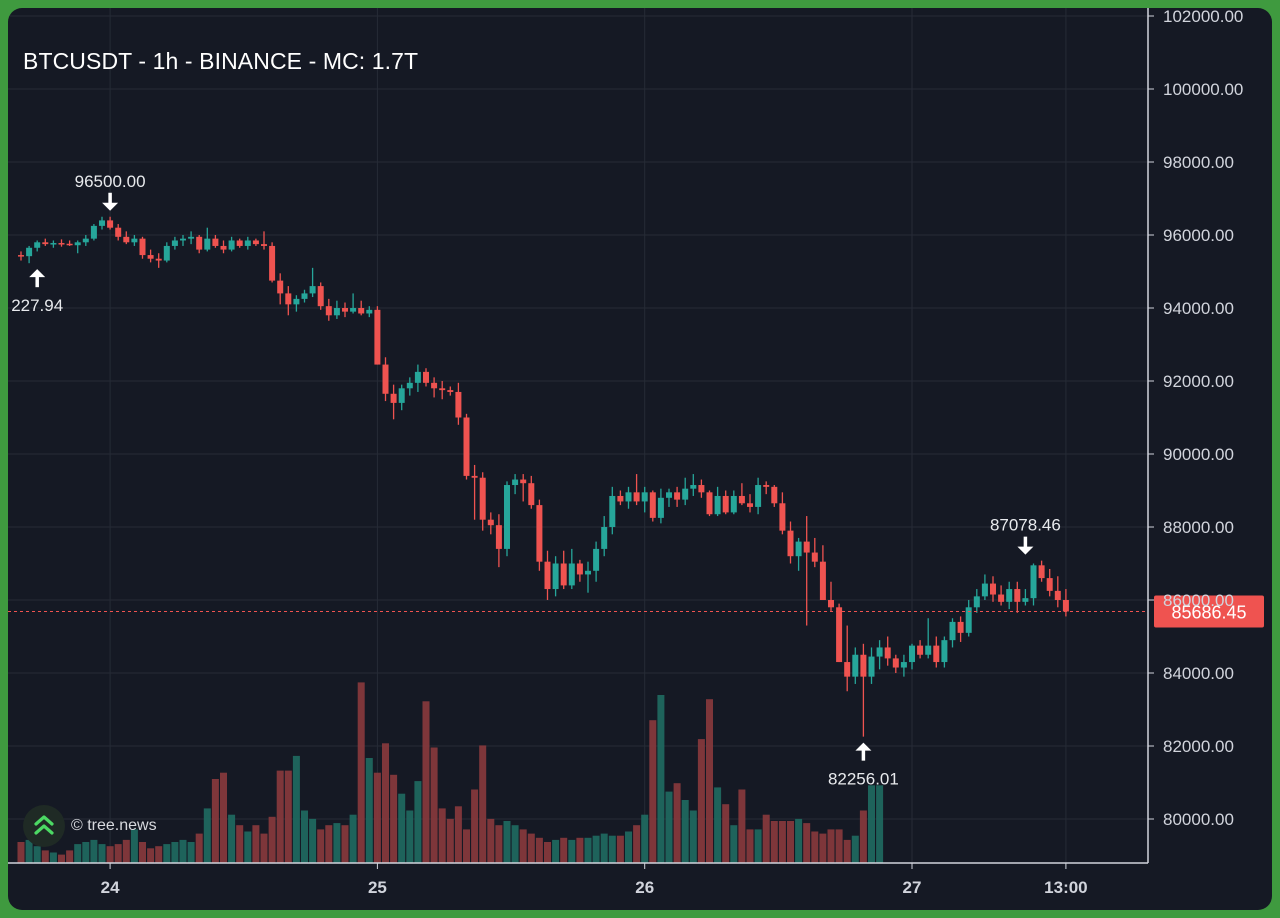 The width and height of the screenshot is (1280, 918). Describe the element at coordinates (1198, 235) in the screenshot. I see `y-tick-label: 96000.00` at that location.